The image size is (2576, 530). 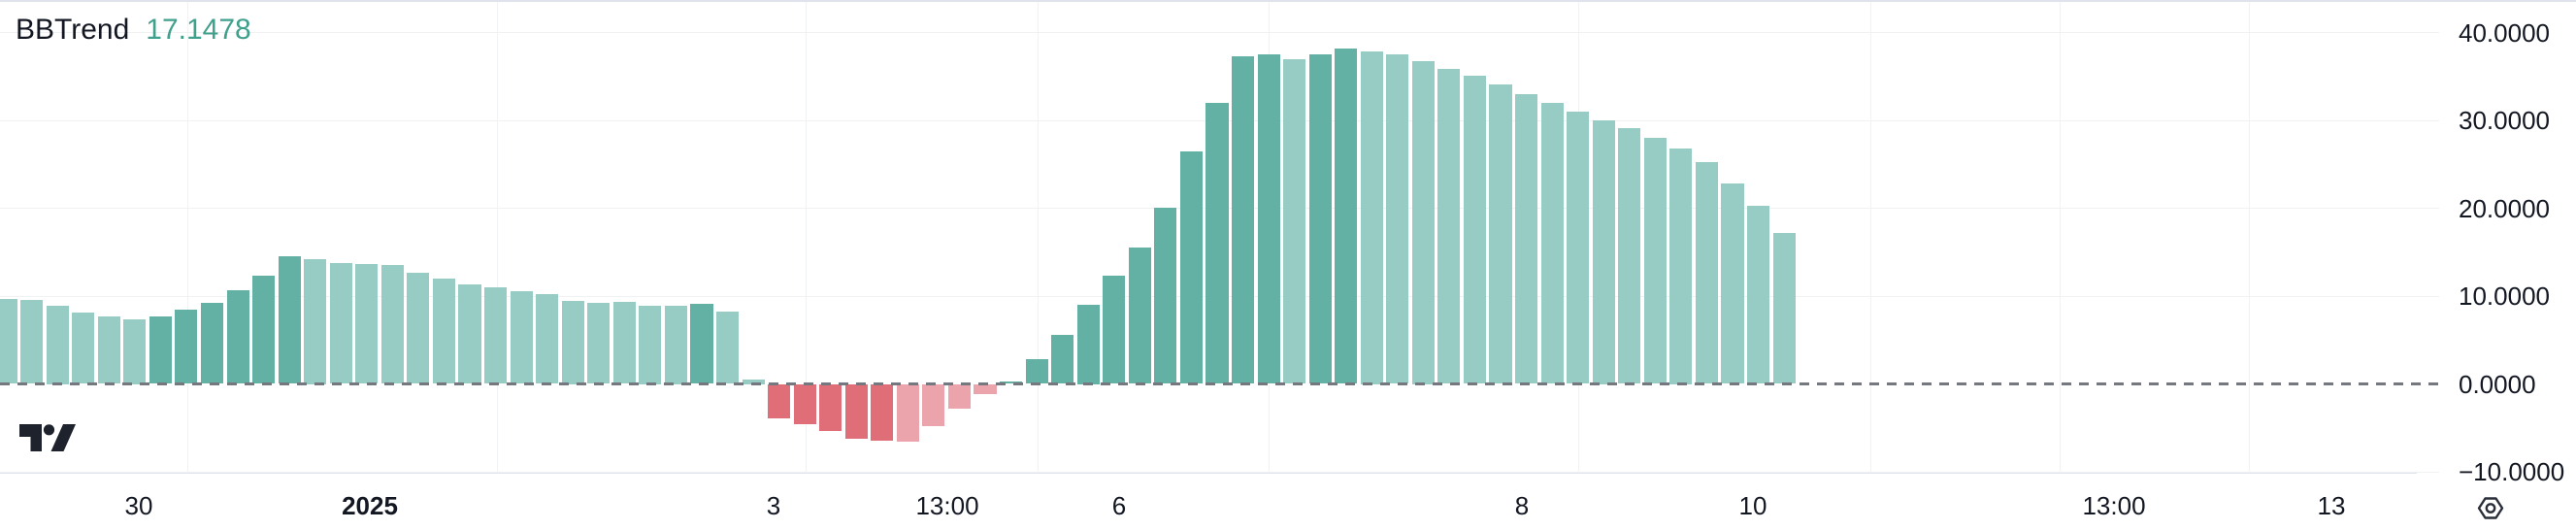 I want to click on tradingview-logo-glyph, so click(x=47, y=437).